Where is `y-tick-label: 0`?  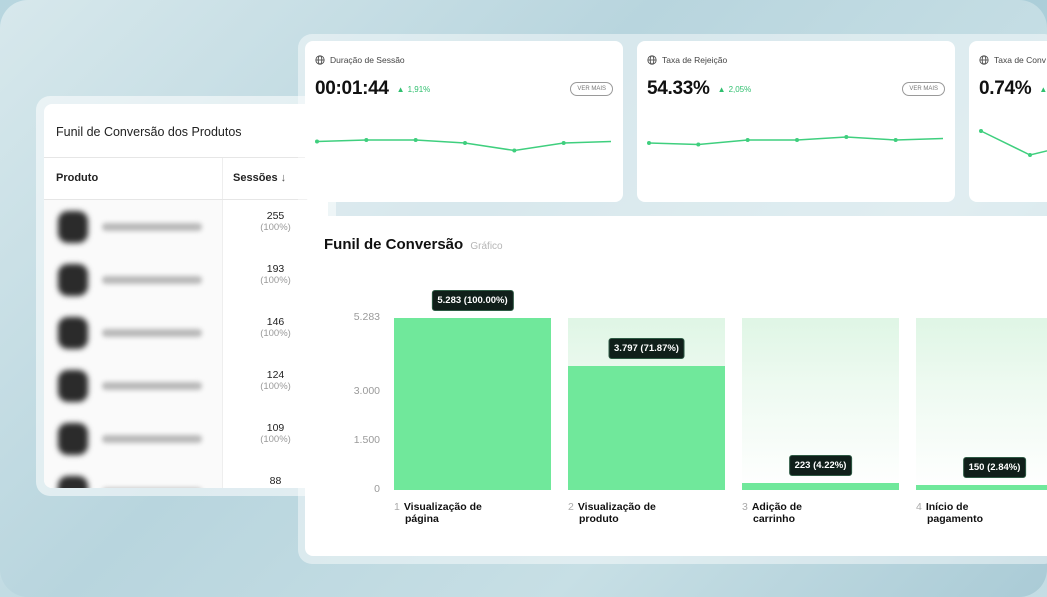
y-tick-label: 0 is located at coordinates (377, 489).